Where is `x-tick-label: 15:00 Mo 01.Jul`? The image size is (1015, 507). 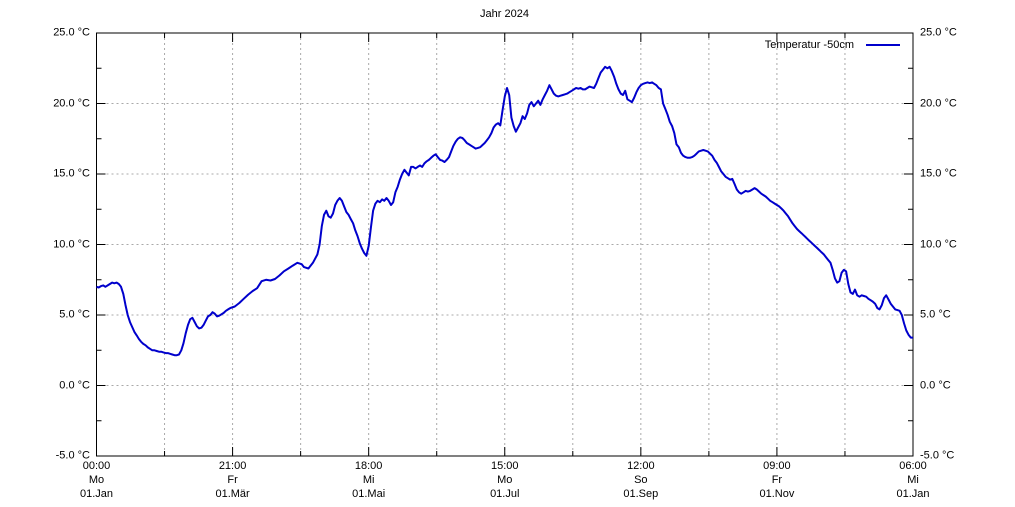
x-tick-label: 15:00 Mo 01.Jul is located at coordinates (505, 480).